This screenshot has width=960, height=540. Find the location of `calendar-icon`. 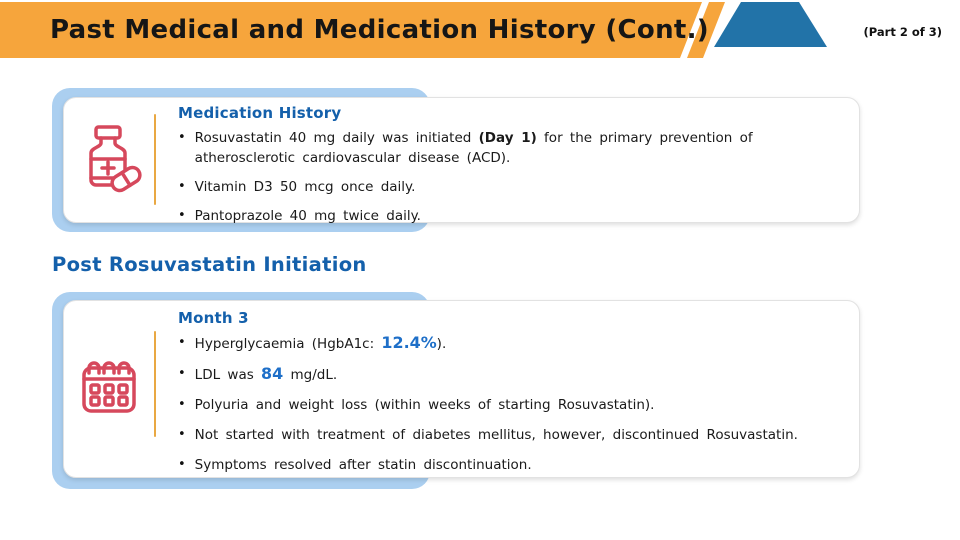

calendar-icon is located at coordinates (109, 389).